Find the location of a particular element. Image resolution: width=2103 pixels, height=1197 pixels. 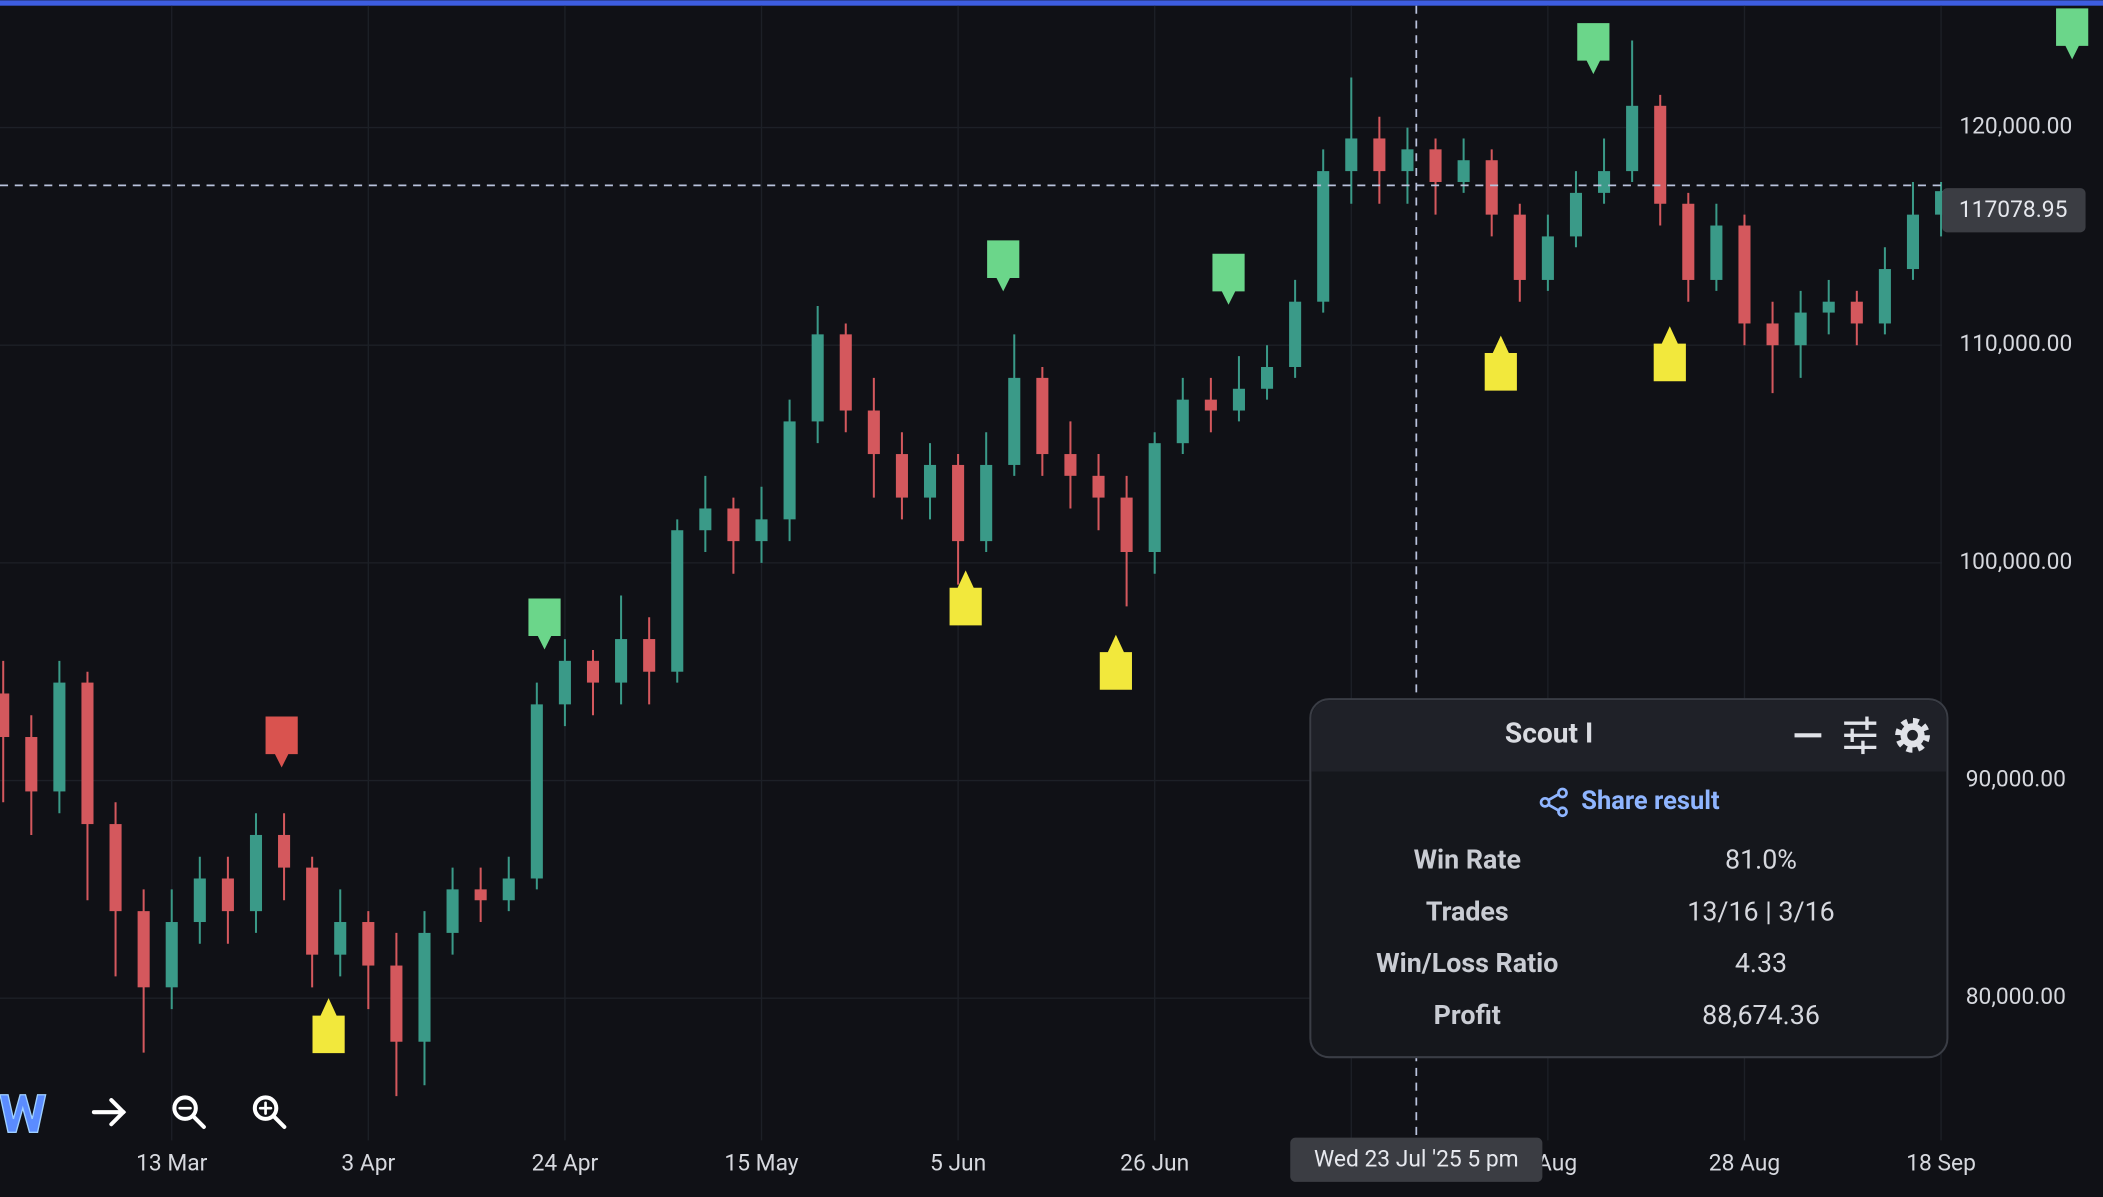

share-link: Share result is located at coordinates (1650, 801).